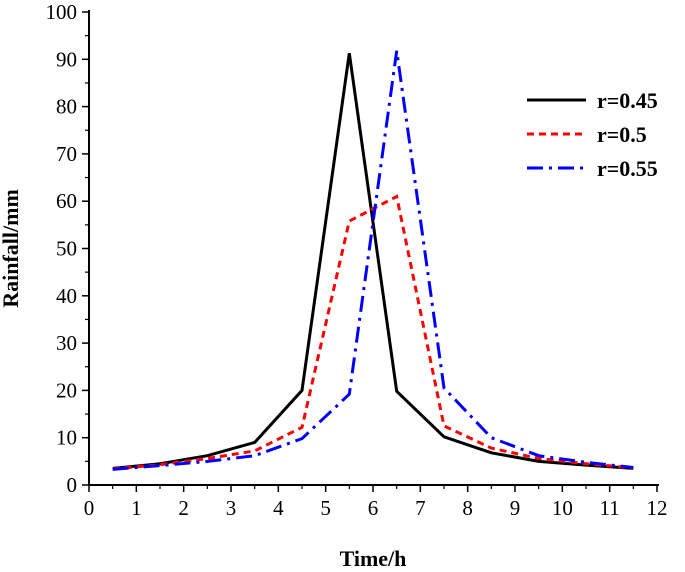 The width and height of the screenshot is (685, 572). What do you see at coordinates (278, 508) in the screenshot?
I see `x-tick-label: 4` at bounding box center [278, 508].